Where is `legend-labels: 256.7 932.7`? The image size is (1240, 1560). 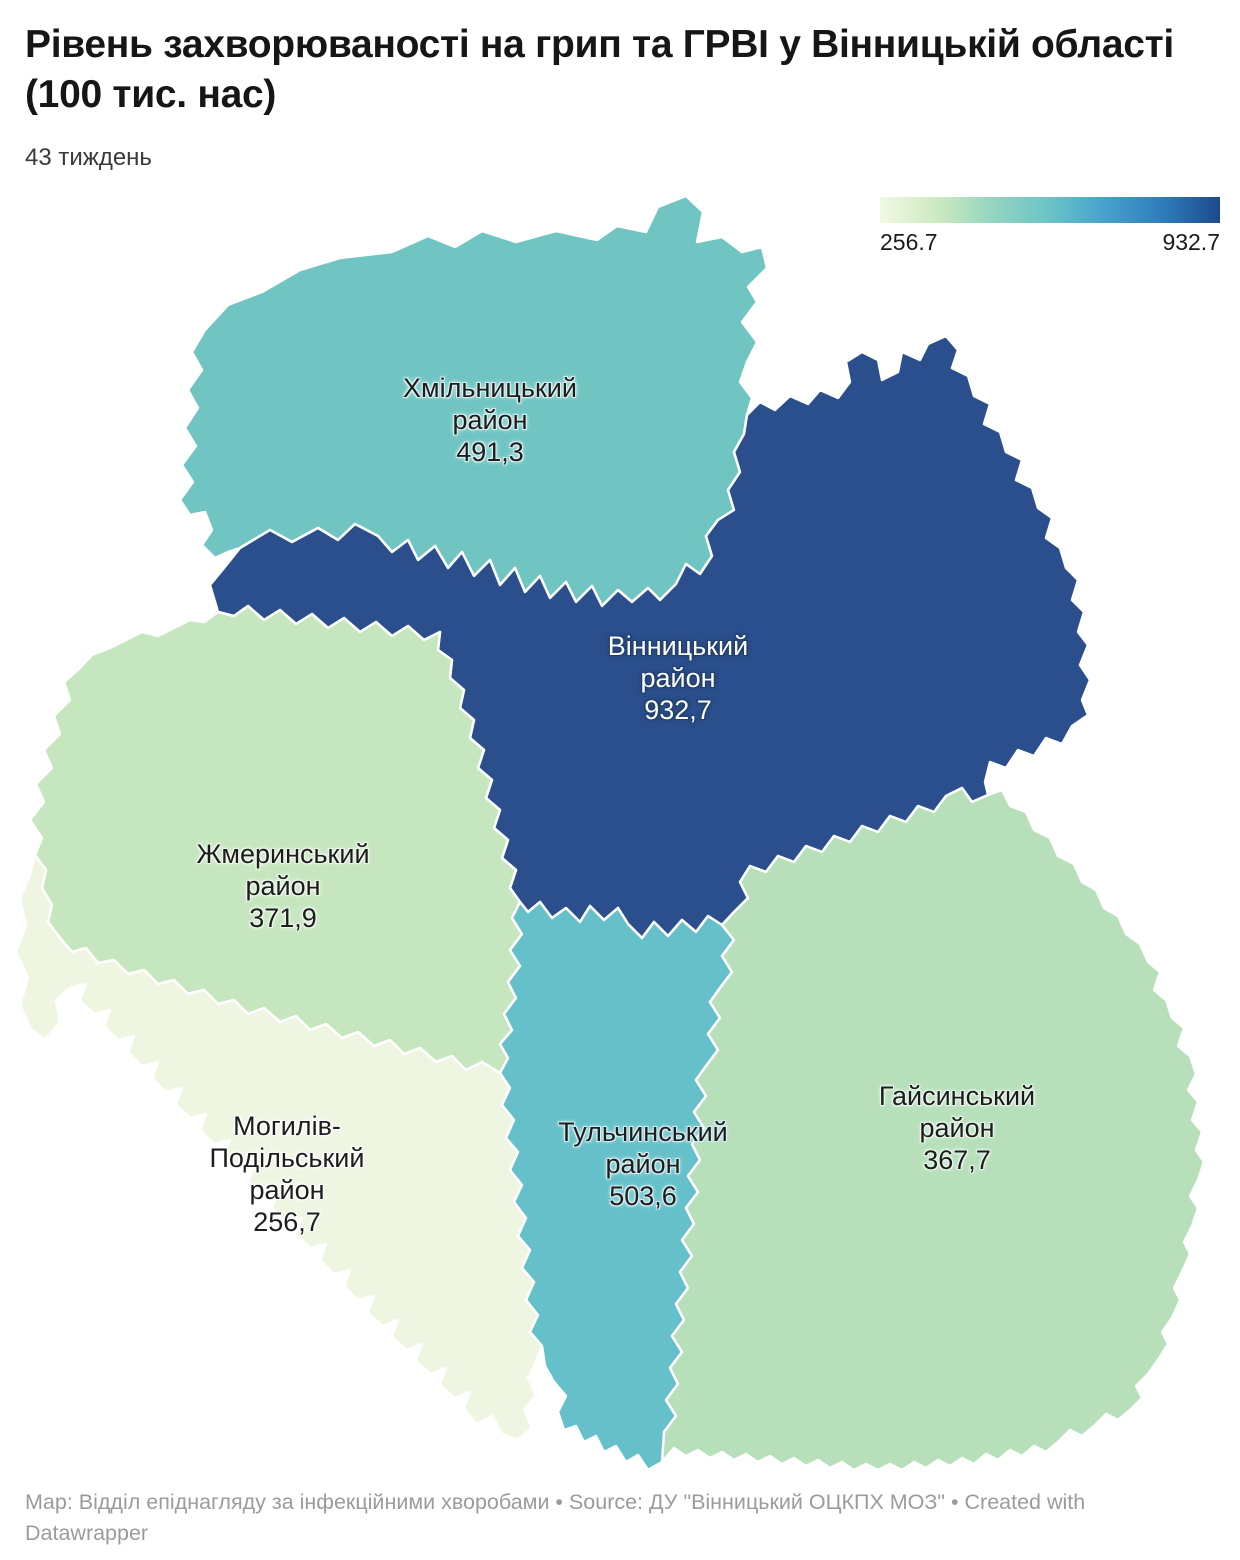
legend-labels: 256.7 932.7 is located at coordinates (1050, 242).